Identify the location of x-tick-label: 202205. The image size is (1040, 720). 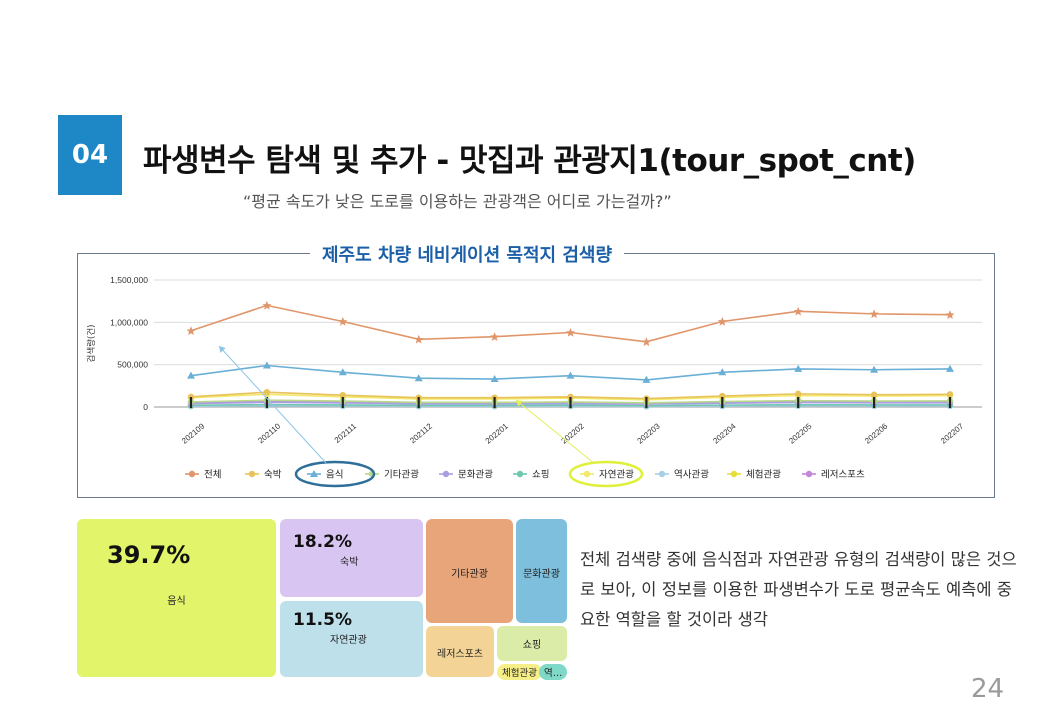
(800, 433).